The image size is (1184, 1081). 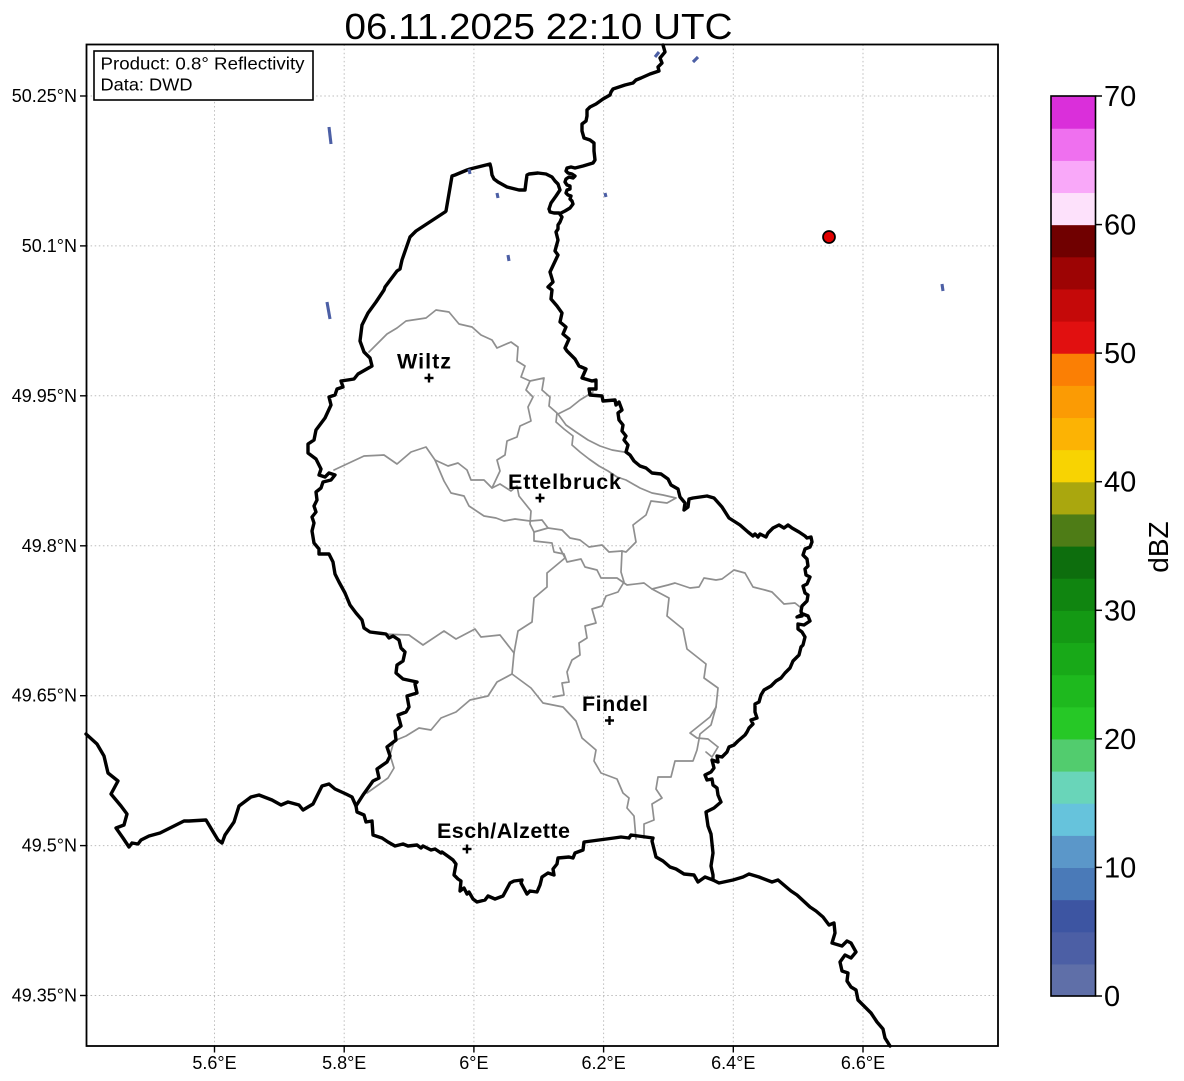 I want to click on svg-text: 49.65°N, so click(x=44, y=696).